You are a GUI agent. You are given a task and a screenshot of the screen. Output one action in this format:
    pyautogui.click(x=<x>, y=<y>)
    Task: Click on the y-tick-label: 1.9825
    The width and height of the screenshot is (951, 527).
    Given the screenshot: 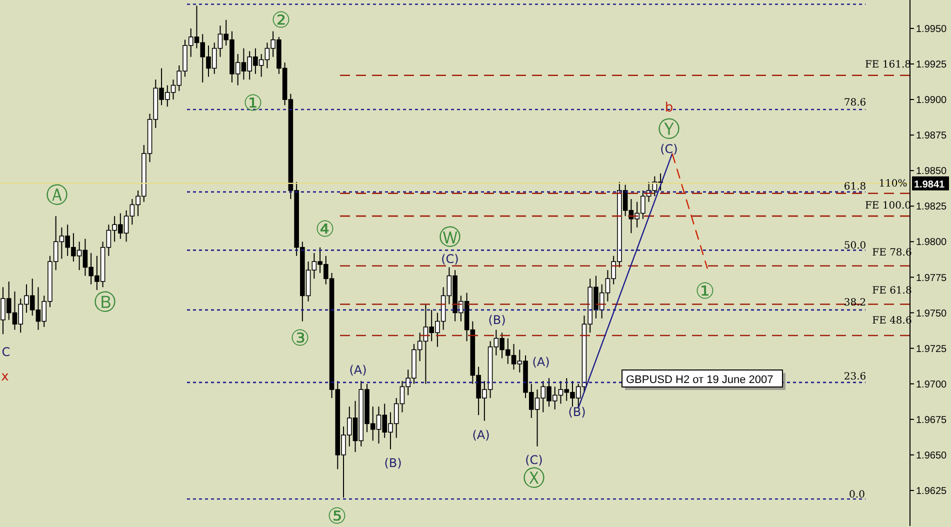 What is the action you would take?
    pyautogui.click(x=932, y=207)
    